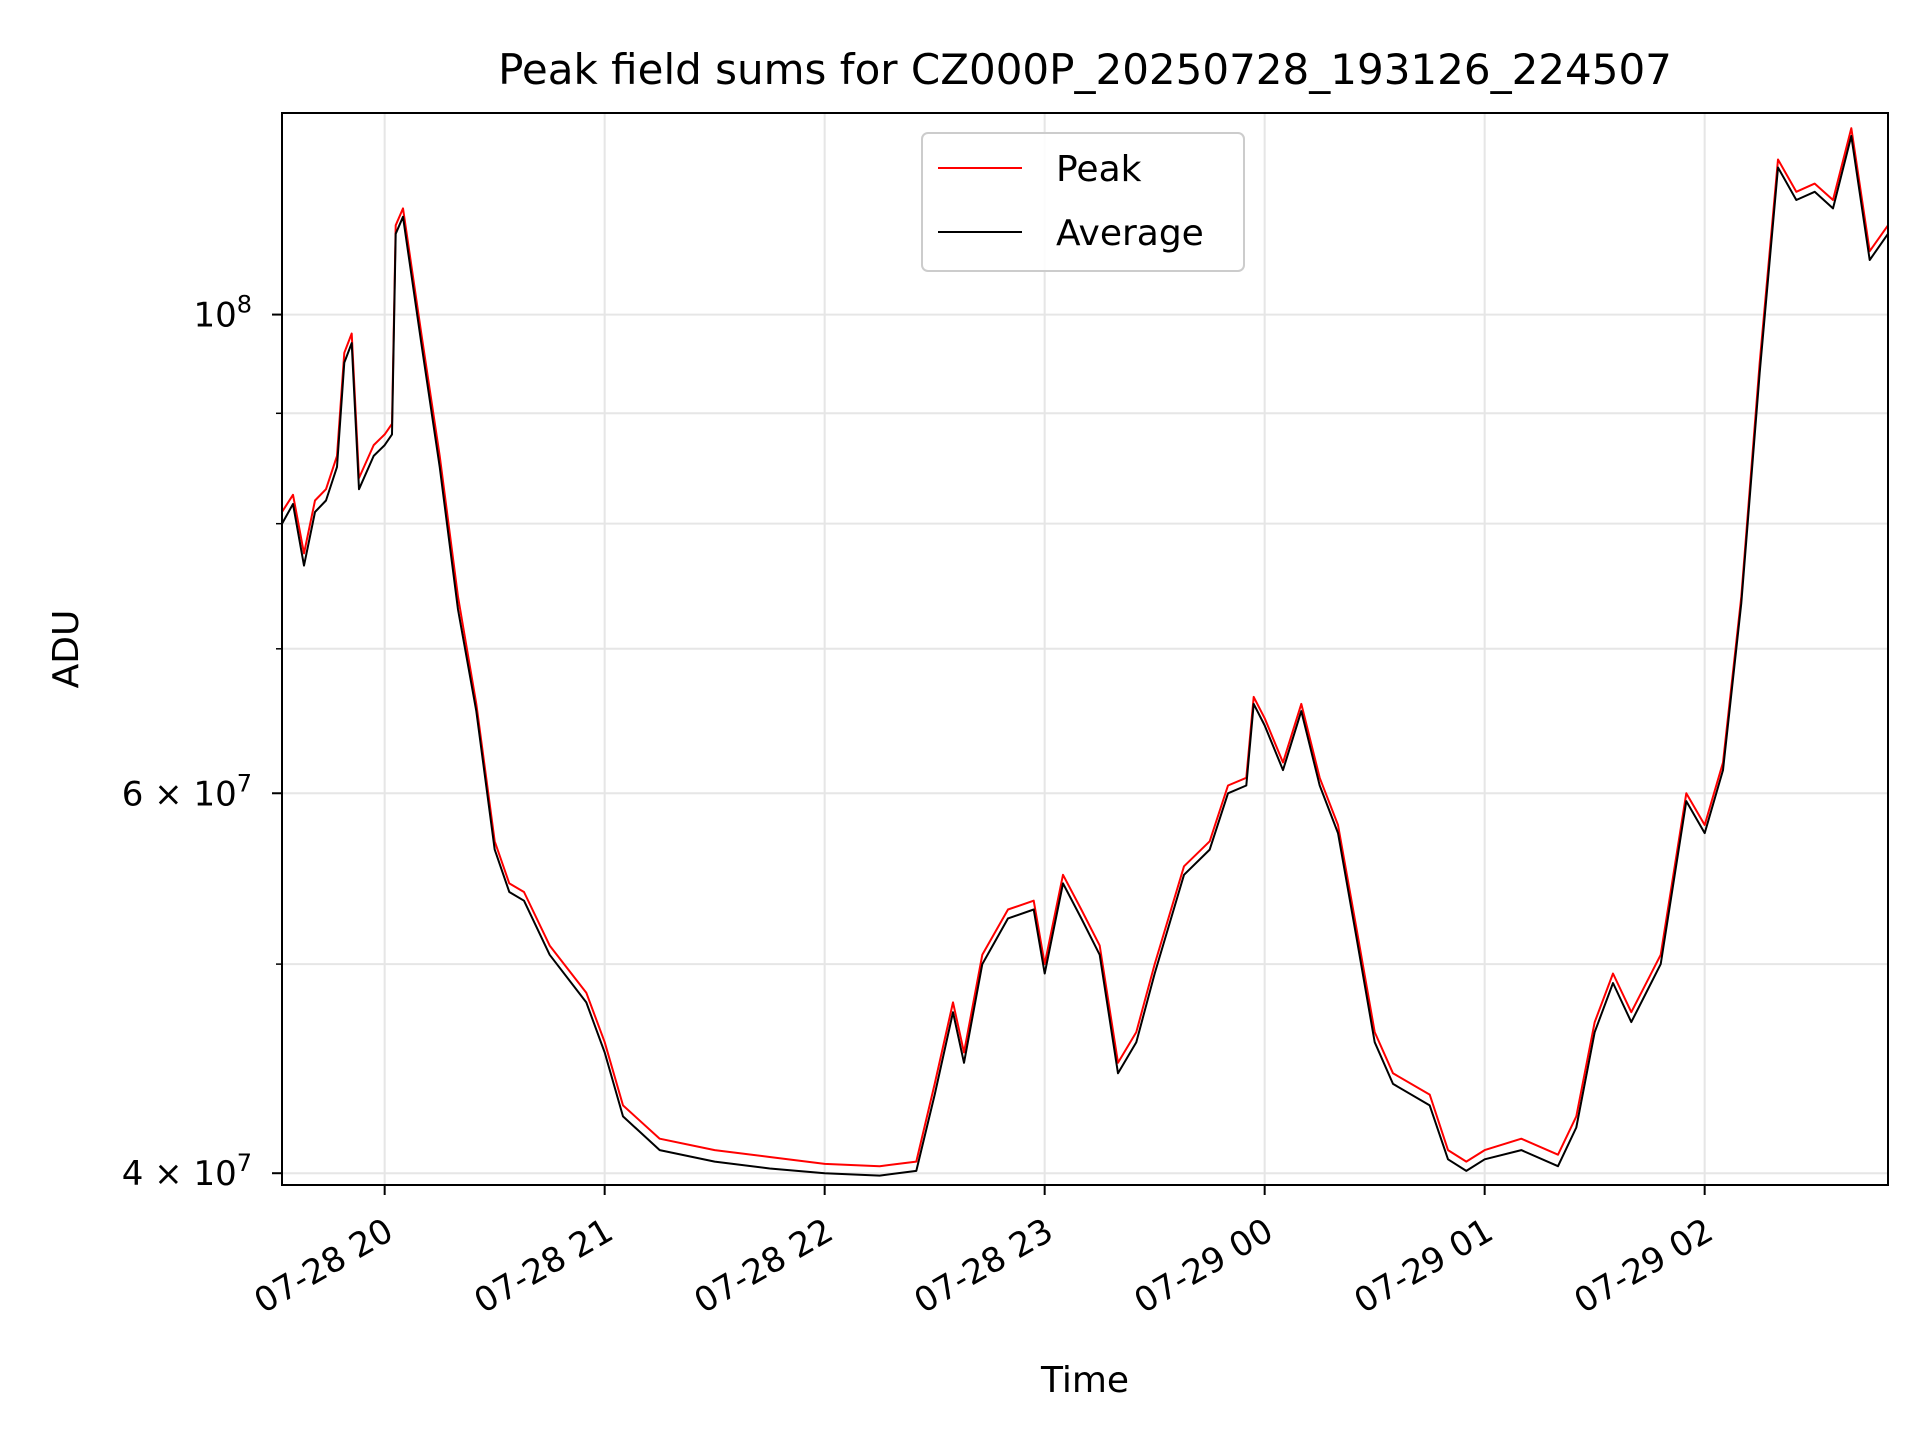  I want to click on y-axis-title: ADU, so click(66, 649).